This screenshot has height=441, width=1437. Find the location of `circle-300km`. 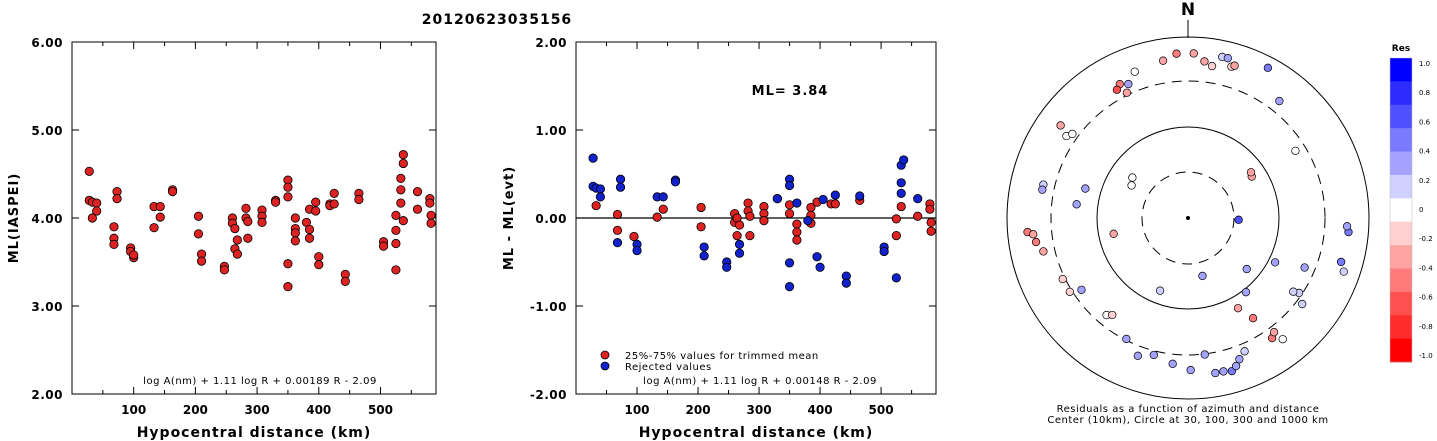

circle-300km is located at coordinates (1188, 218).